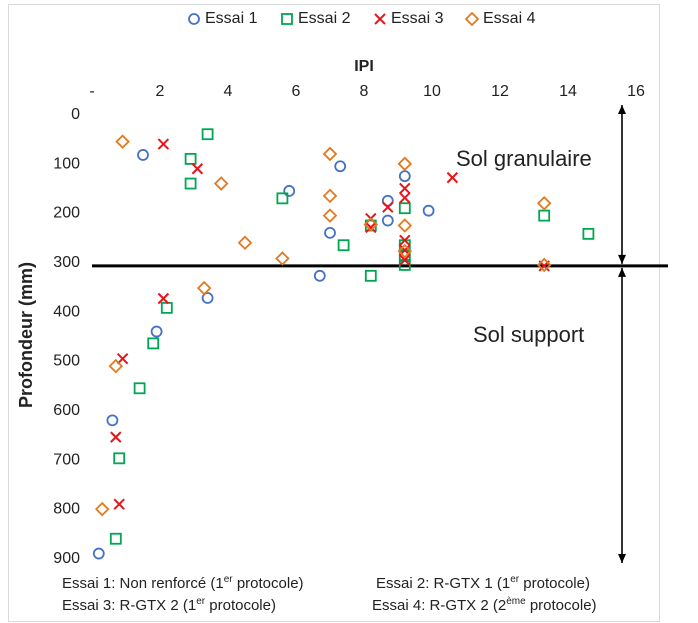 The image size is (698, 623). Describe the element at coordinates (160, 91) in the screenshot. I see `x-tick-label: 2` at that location.